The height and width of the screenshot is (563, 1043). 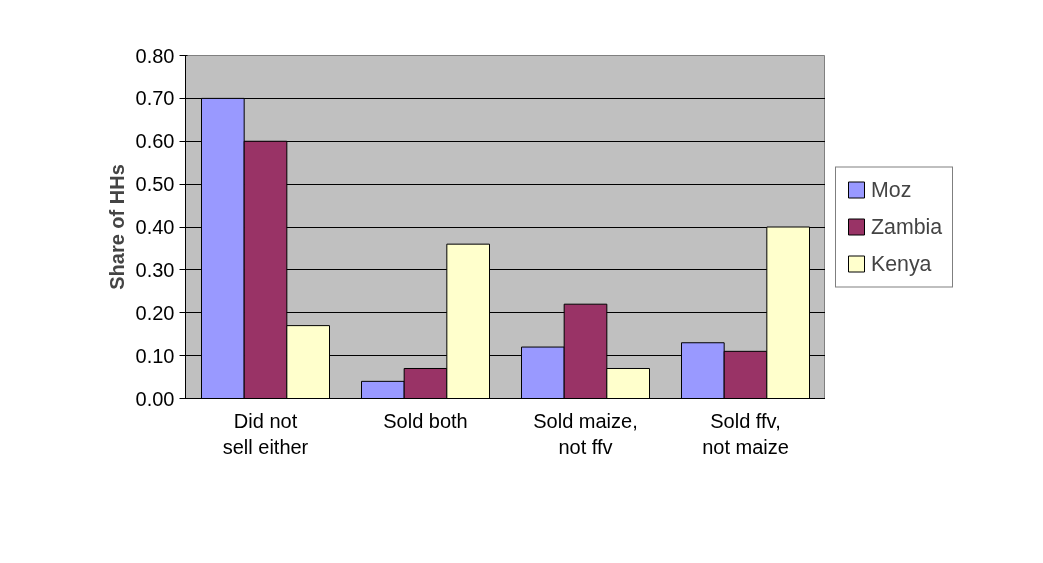 I want to click on x-tick-label: Sold ffv, not maize, so click(x=745, y=433).